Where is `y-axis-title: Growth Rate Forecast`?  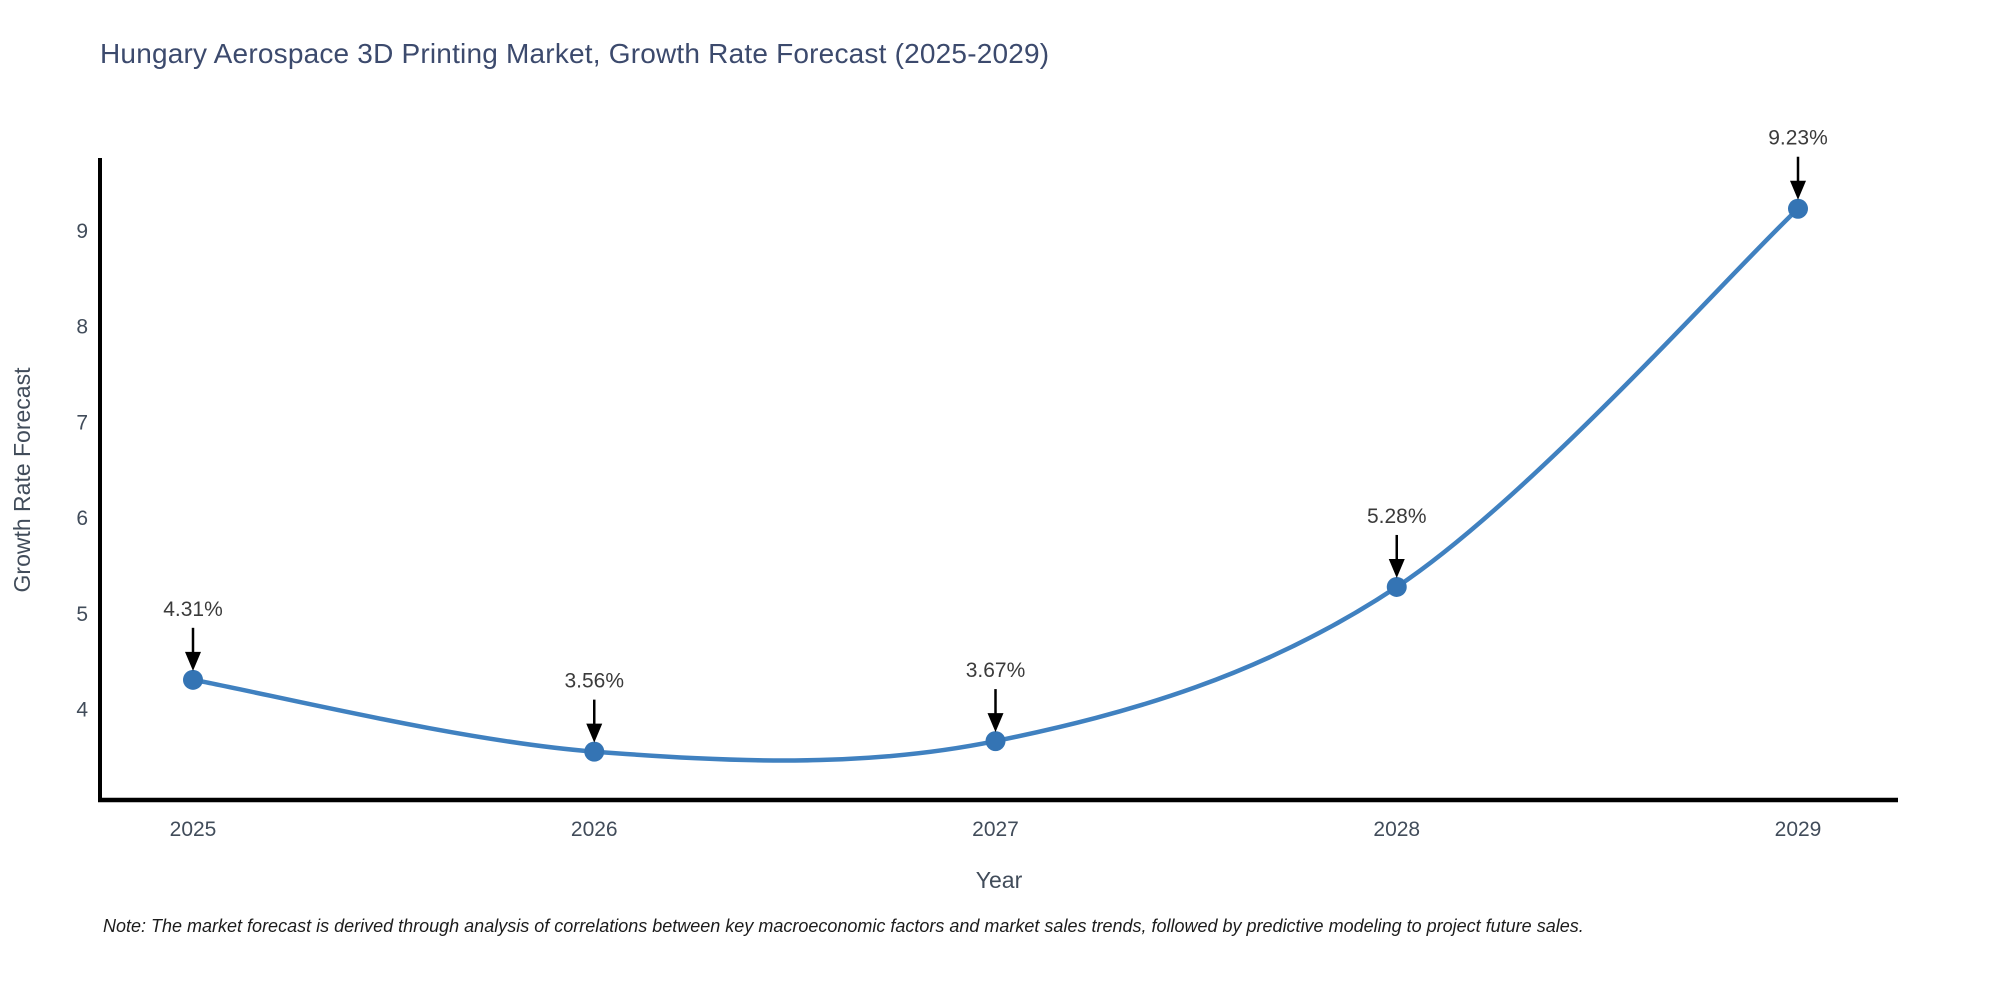
y-axis-title: Growth Rate Forecast is located at coordinates (22, 480).